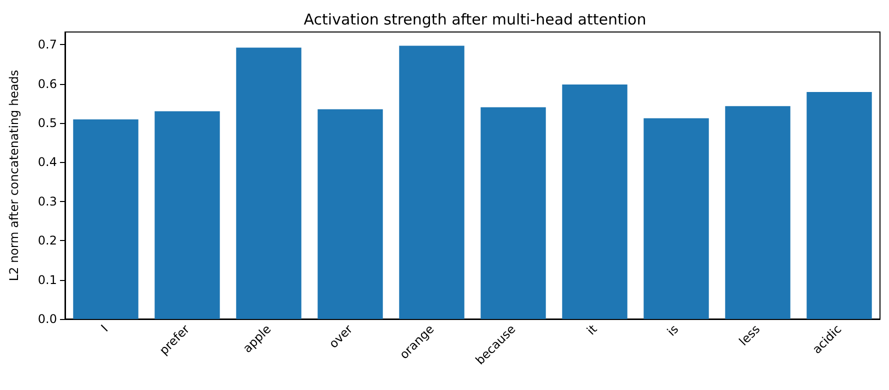  Describe the element at coordinates (47, 45) in the screenshot. I see `y-tick-label: 0.7` at that location.